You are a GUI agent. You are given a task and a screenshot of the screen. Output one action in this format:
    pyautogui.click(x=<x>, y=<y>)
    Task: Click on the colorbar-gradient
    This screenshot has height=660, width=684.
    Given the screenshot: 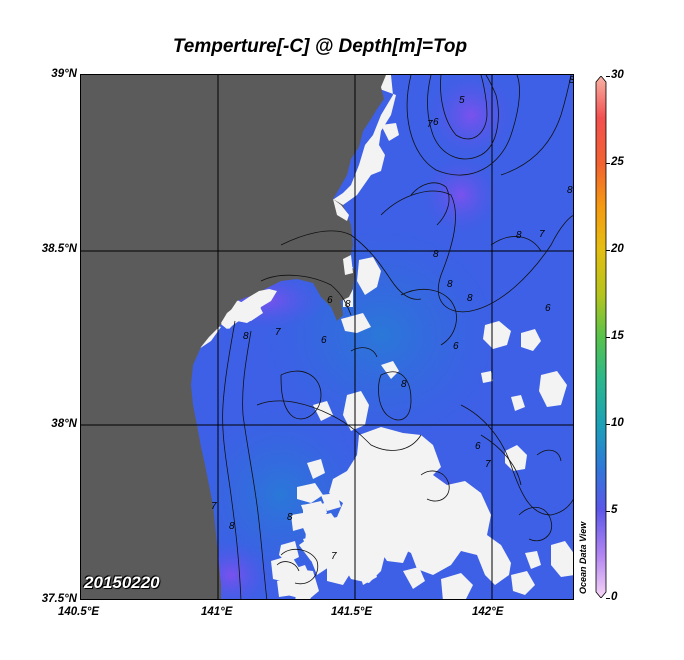 What is the action you would take?
    pyautogui.click(x=601, y=337)
    